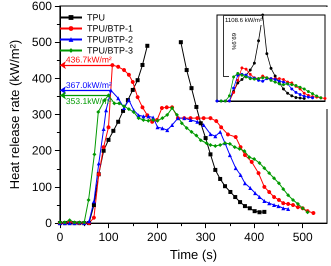 This screenshot has height=266, width=331. What do you see at coordinates (303, 237) in the screenshot?
I see `x-tick-label: 500` at bounding box center [303, 237].